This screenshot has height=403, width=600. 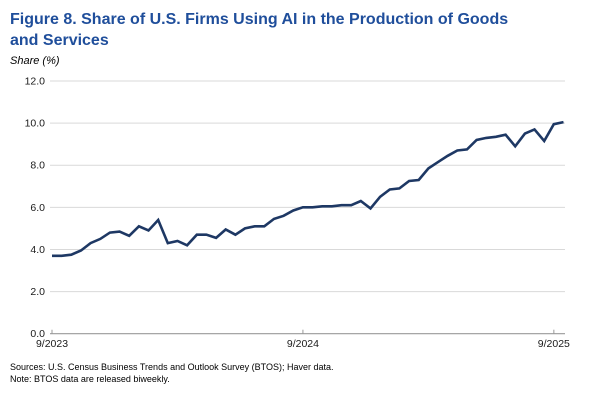 What do you see at coordinates (35, 61) in the screenshot?
I see `y-axis-title: Share (%)` at bounding box center [35, 61].